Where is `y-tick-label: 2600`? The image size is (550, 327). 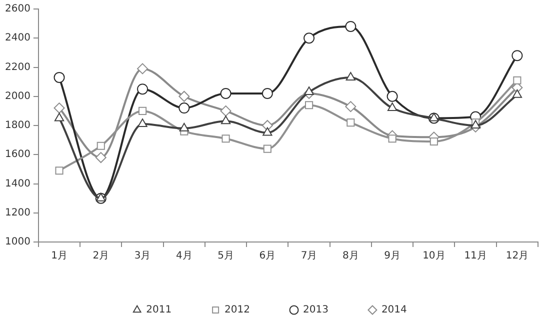 y-tick-label: 2600 is located at coordinates (17, 9).